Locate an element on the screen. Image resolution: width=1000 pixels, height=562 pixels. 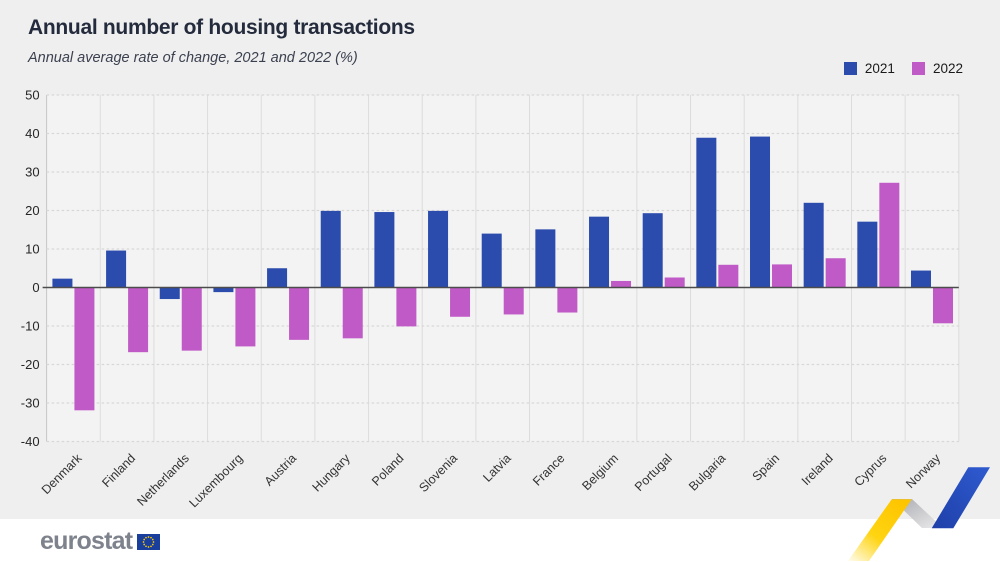
eu-flag-icon is located at coordinates (149, 541).